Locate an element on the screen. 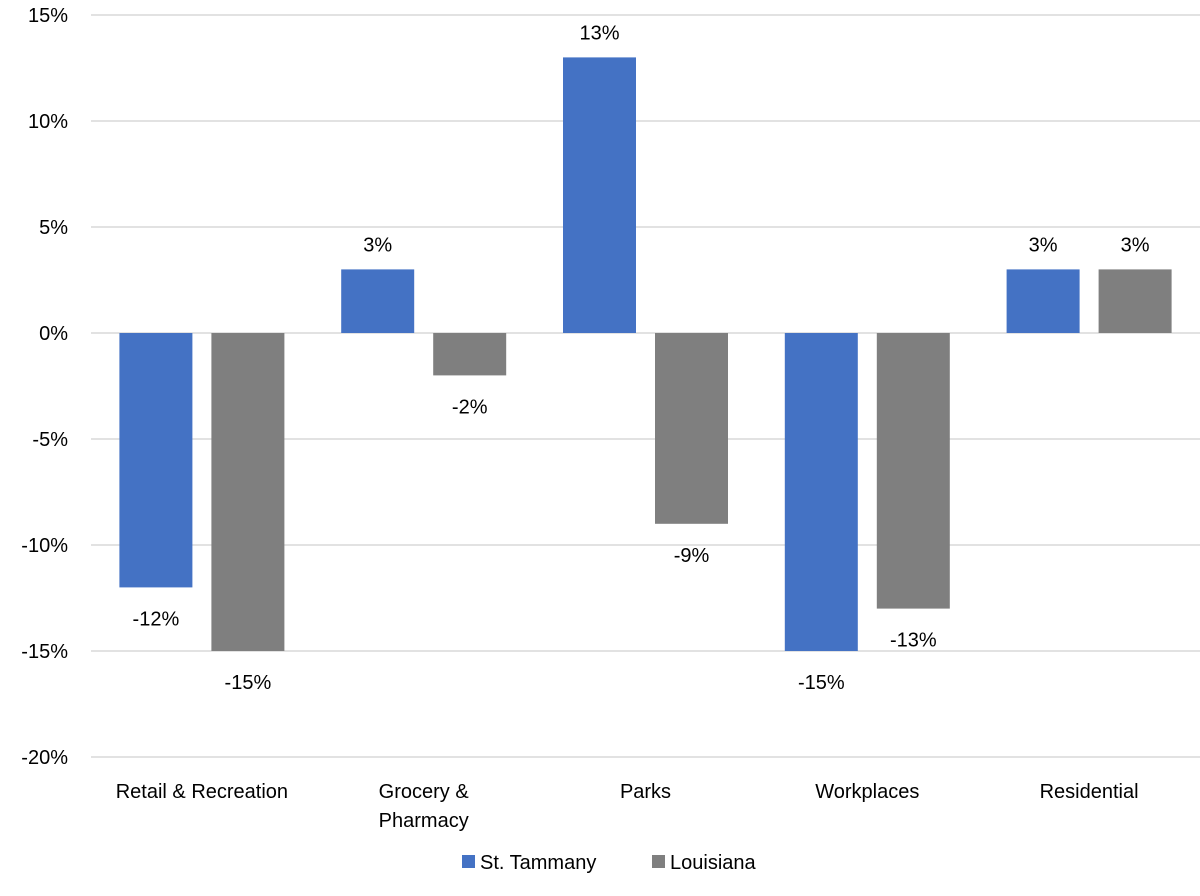 This screenshot has width=1200, height=896. legend: St. Tammany Louisiana is located at coordinates (609, 863).